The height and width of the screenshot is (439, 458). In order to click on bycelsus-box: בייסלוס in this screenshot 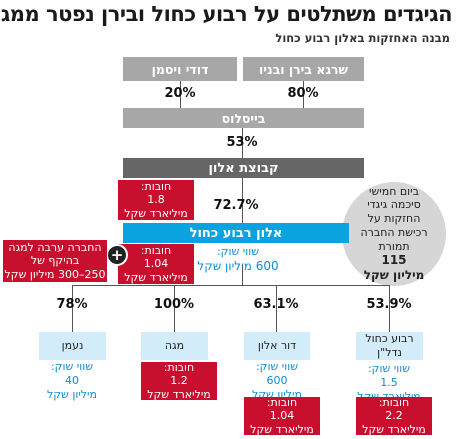, I will do `click(243, 118)`.